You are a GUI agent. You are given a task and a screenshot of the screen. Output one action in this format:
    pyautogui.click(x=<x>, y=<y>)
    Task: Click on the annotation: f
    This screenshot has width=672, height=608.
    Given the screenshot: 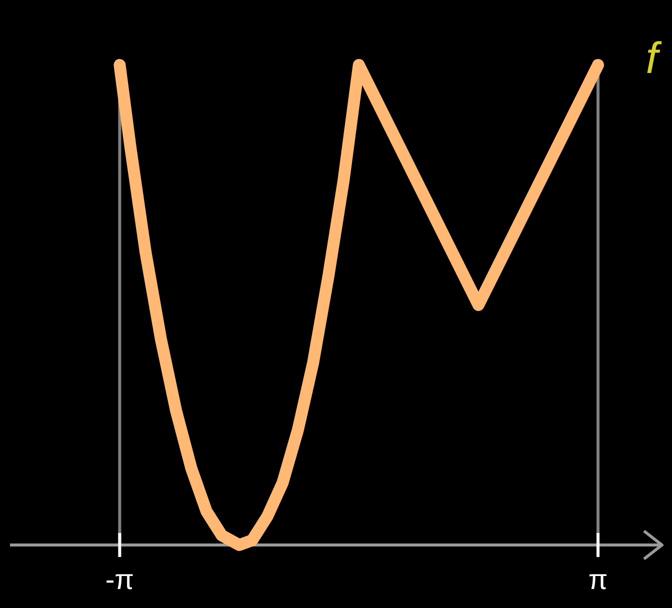 What is the action you would take?
    pyautogui.click(x=654, y=58)
    